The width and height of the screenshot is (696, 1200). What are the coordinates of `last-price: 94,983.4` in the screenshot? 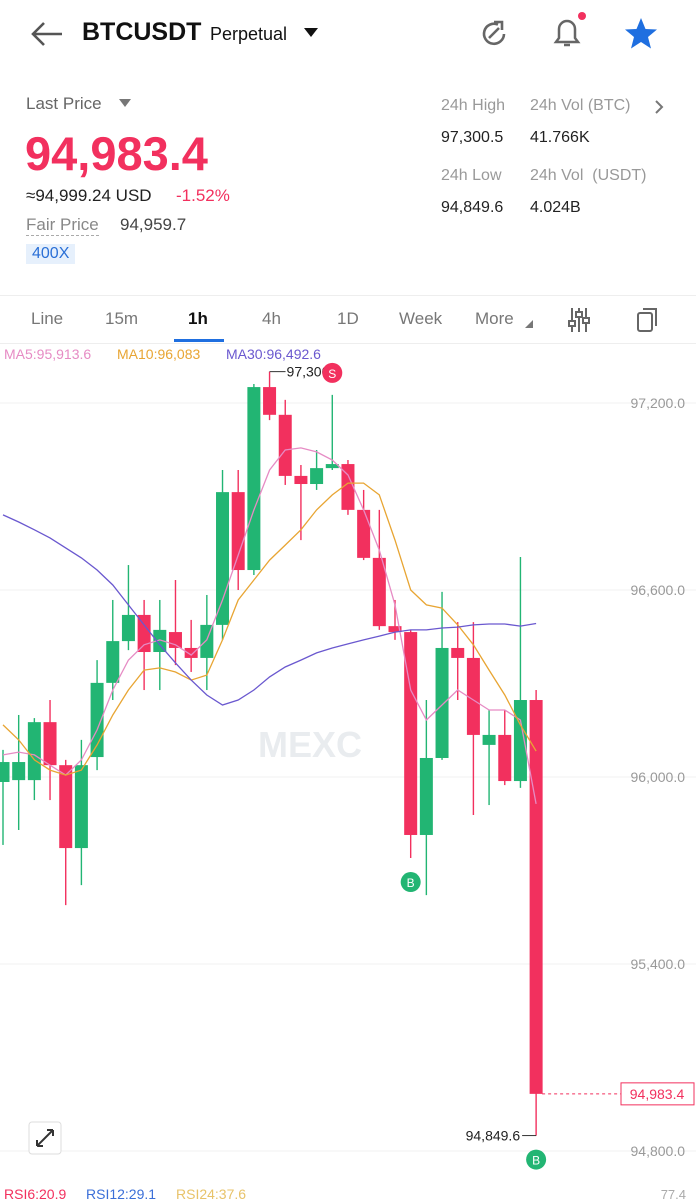 It's located at (116, 153).